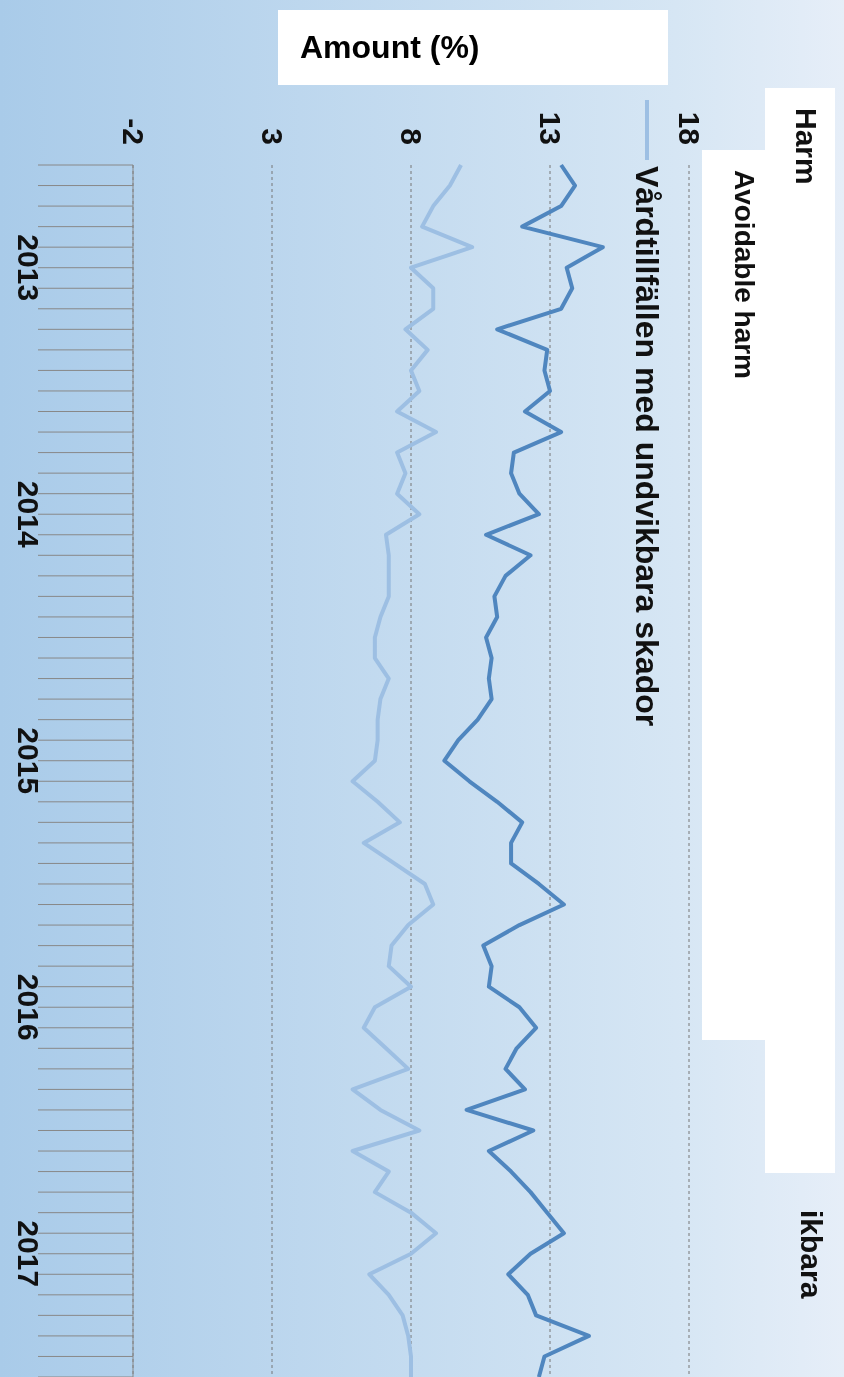 The height and width of the screenshot is (1377, 844). I want to click on legend-label: Vårdtillfällen med undvikbara skador, so click(646, 446).